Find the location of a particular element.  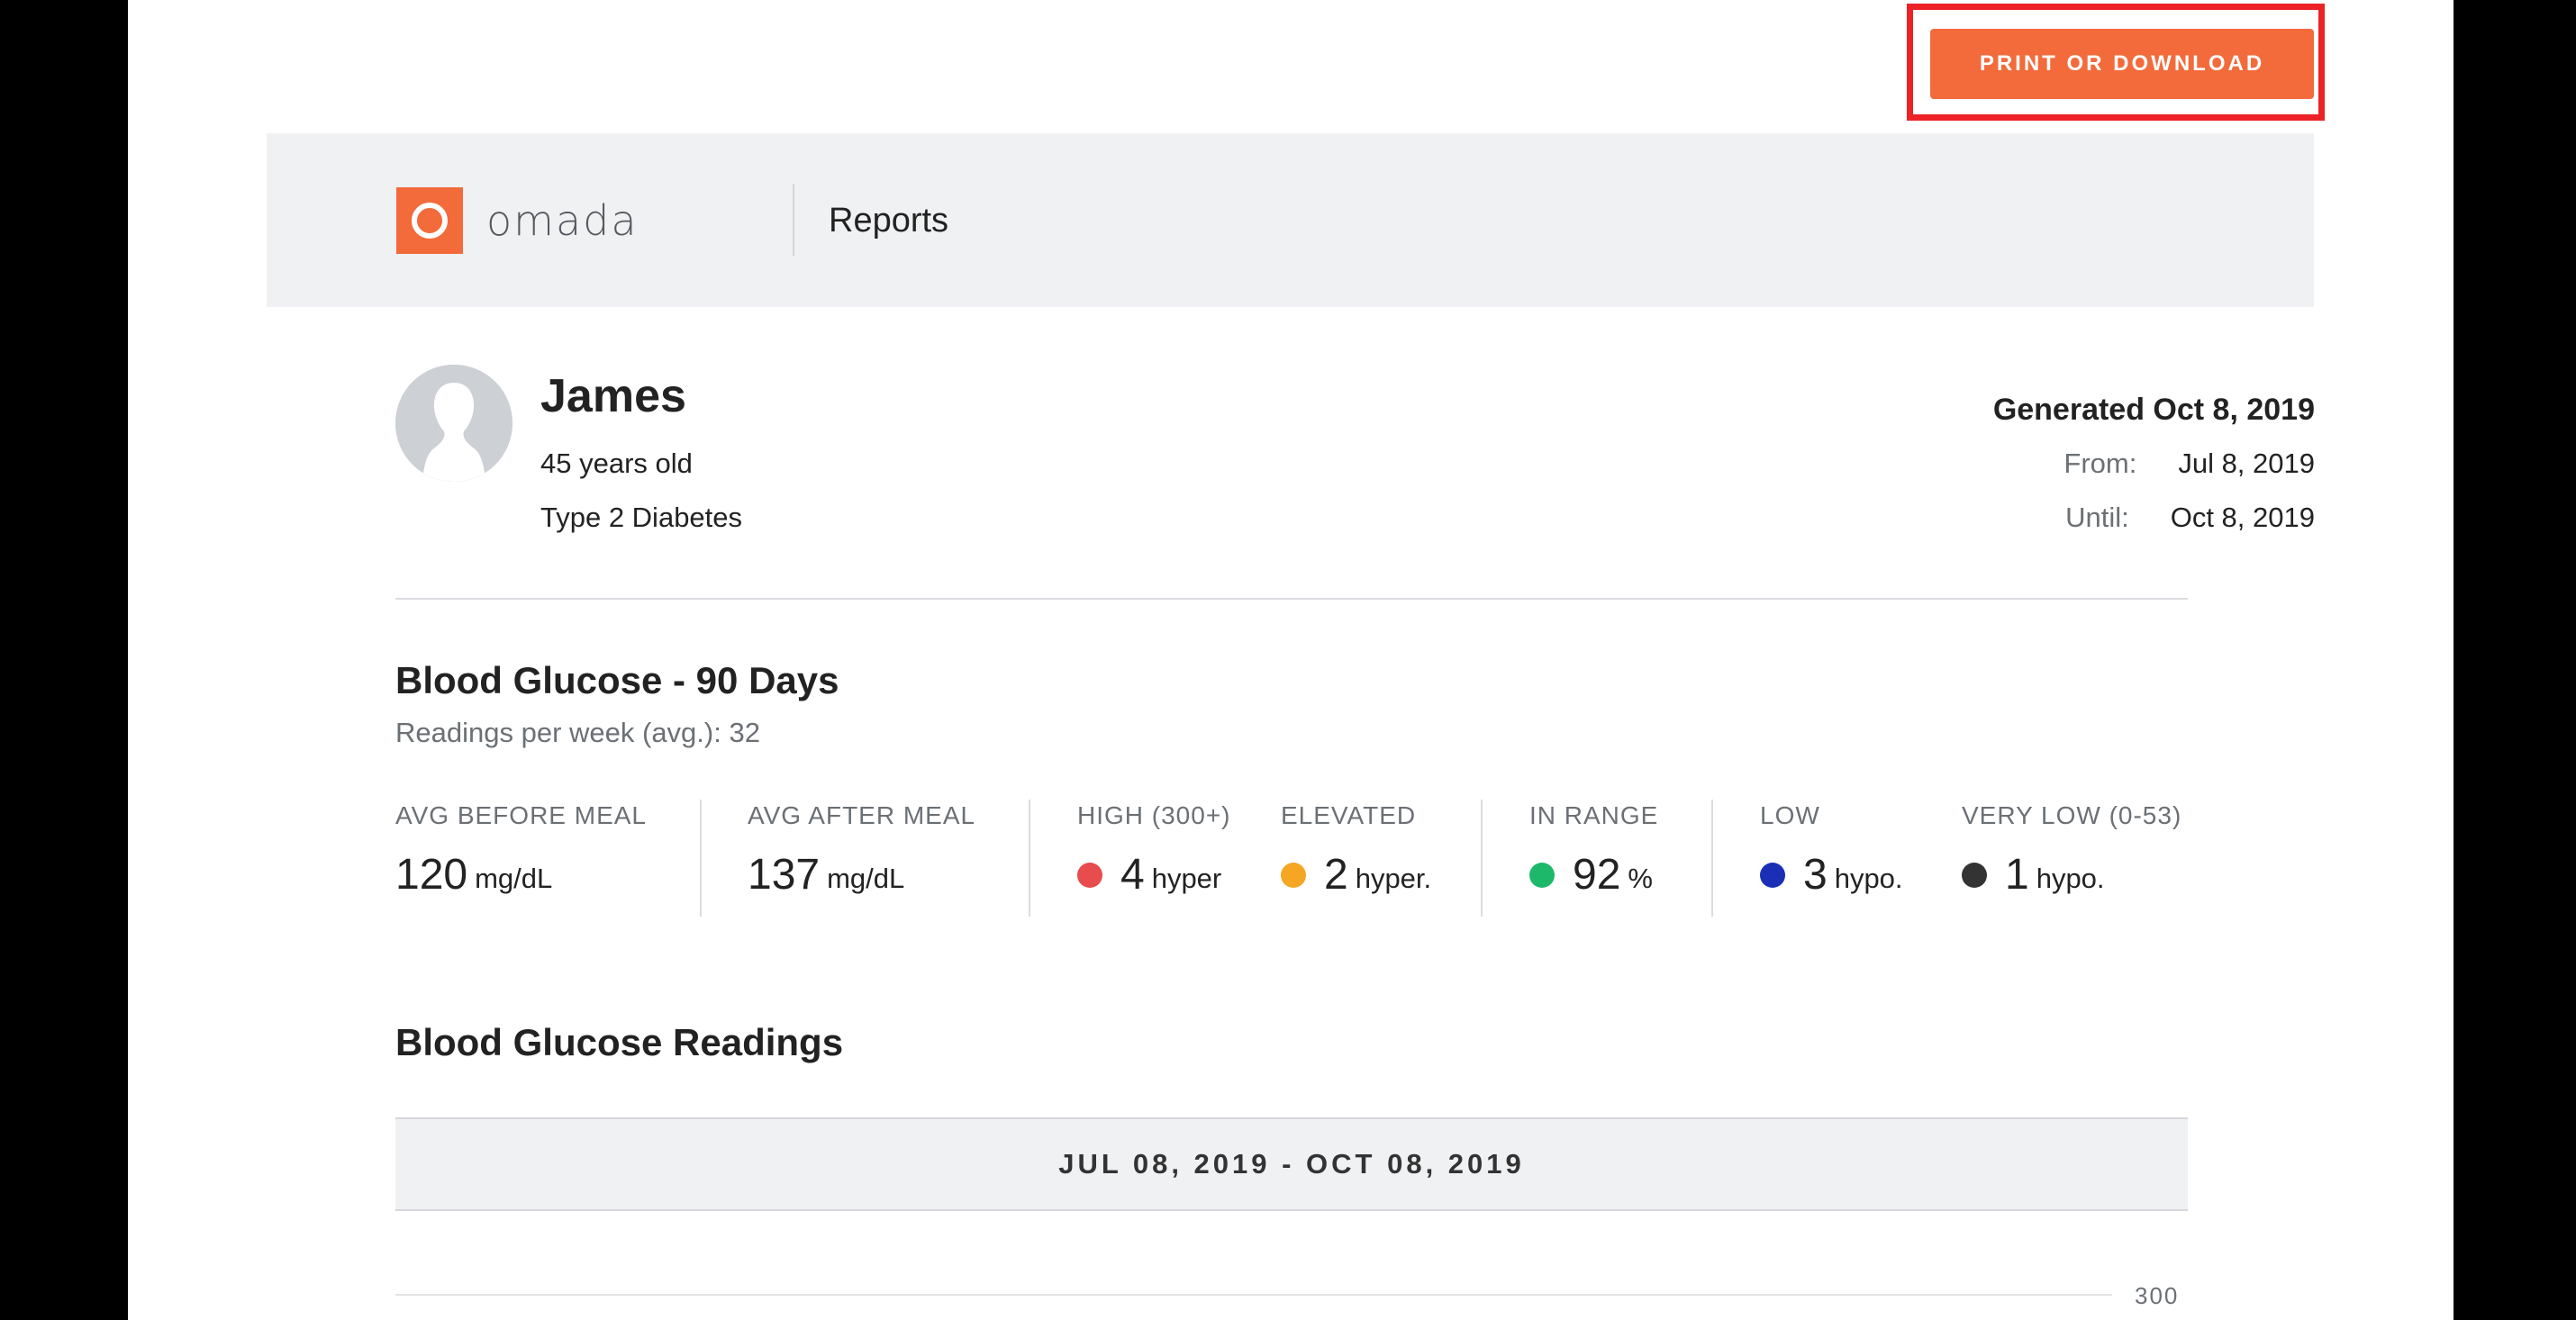

low-status-dot-icon is located at coordinates (1772, 875).